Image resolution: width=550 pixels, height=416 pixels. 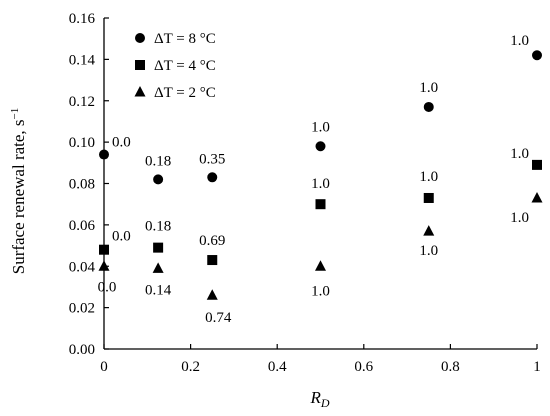 I want to click on x-axis-title: RD, so click(x=319, y=399).